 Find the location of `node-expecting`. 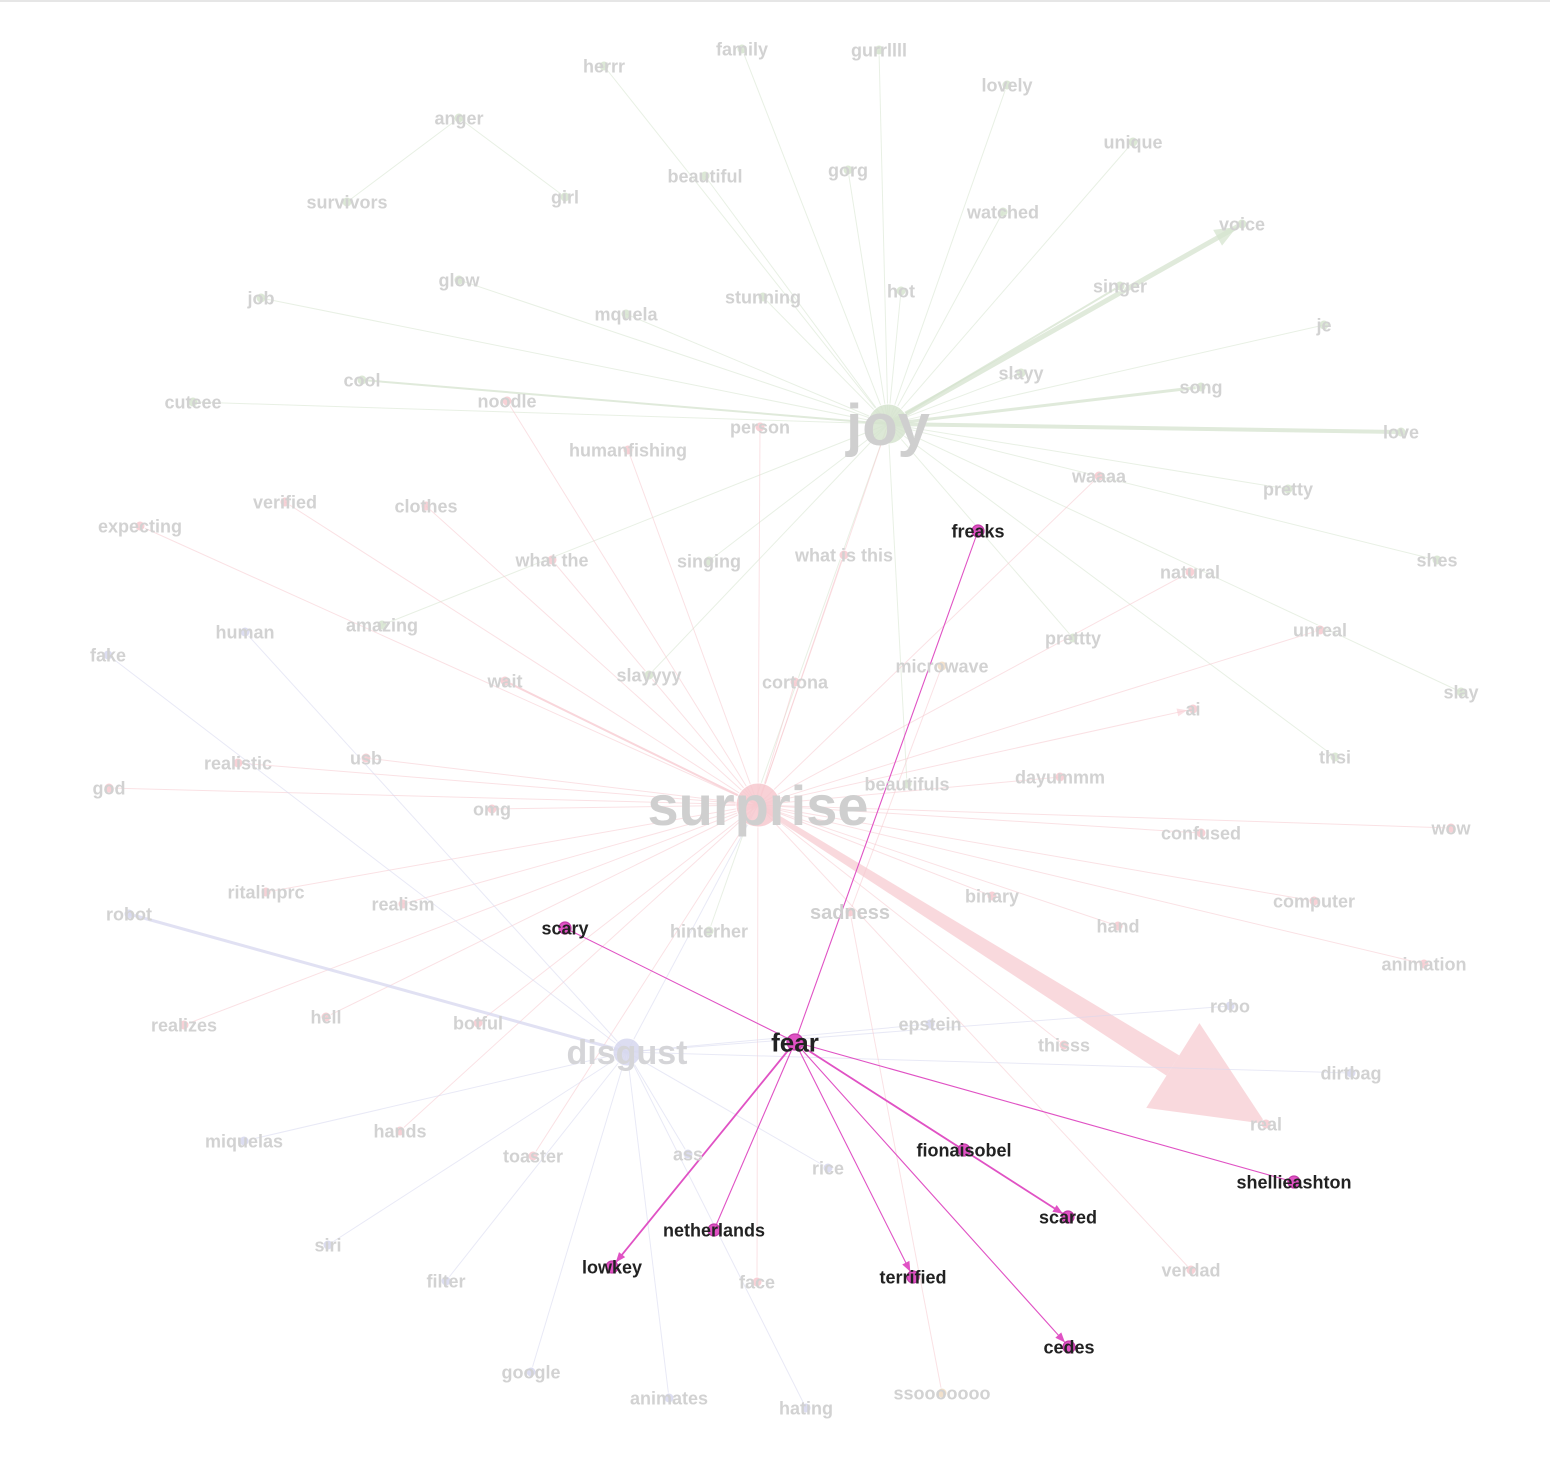

node-expecting is located at coordinates (140, 526).